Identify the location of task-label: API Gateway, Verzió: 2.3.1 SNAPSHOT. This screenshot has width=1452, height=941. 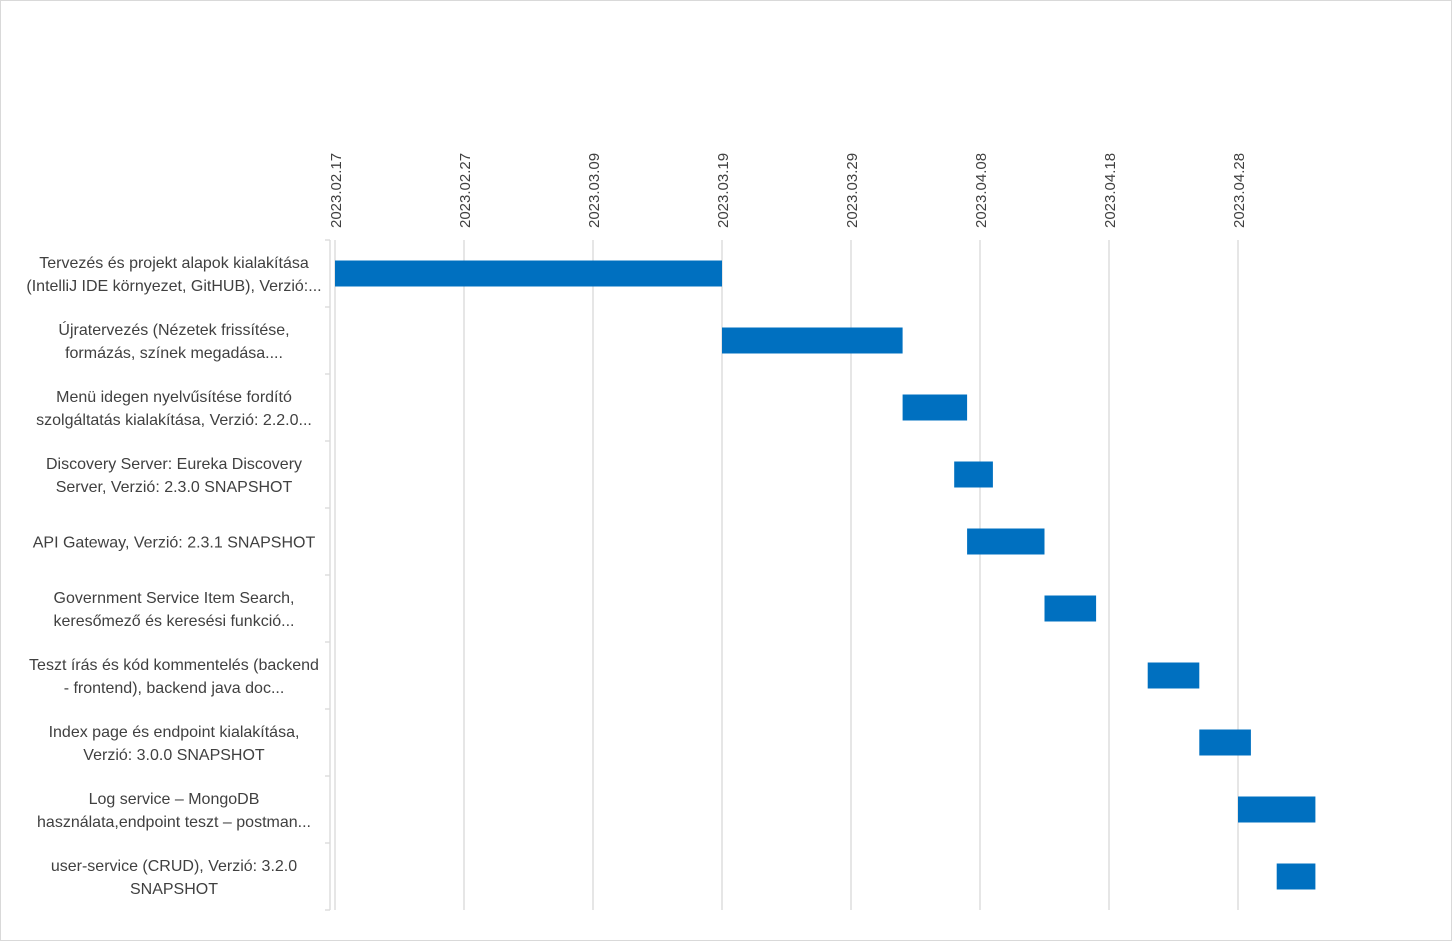
(174, 543).